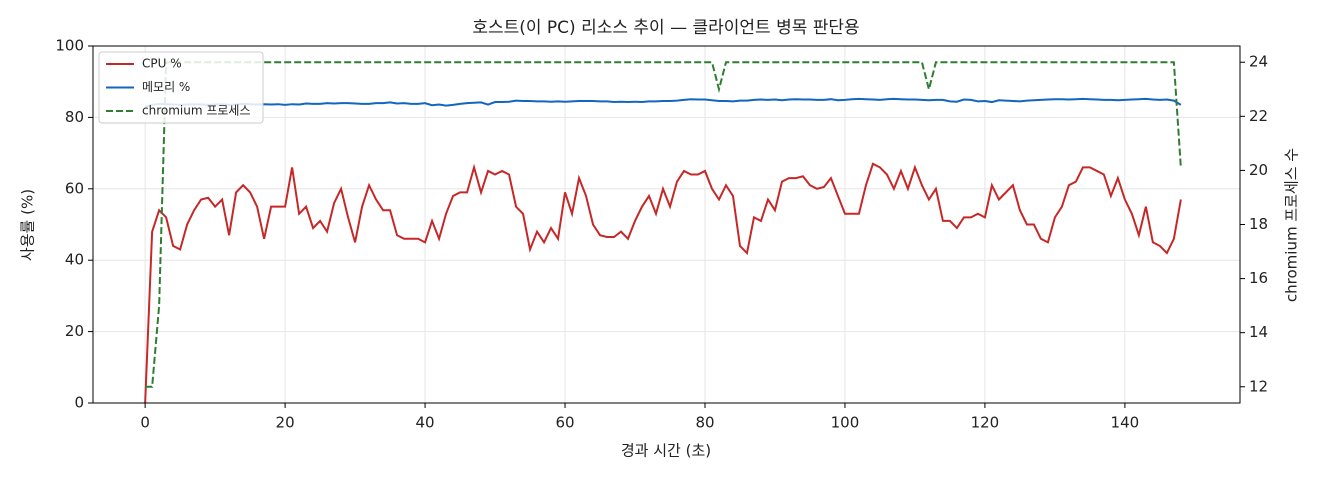  Describe the element at coordinates (665, 28) in the screenshot. I see `chart-title: 호스트(이 PC) 리소스 추이 — 클라이언트 병목 판단용` at that location.